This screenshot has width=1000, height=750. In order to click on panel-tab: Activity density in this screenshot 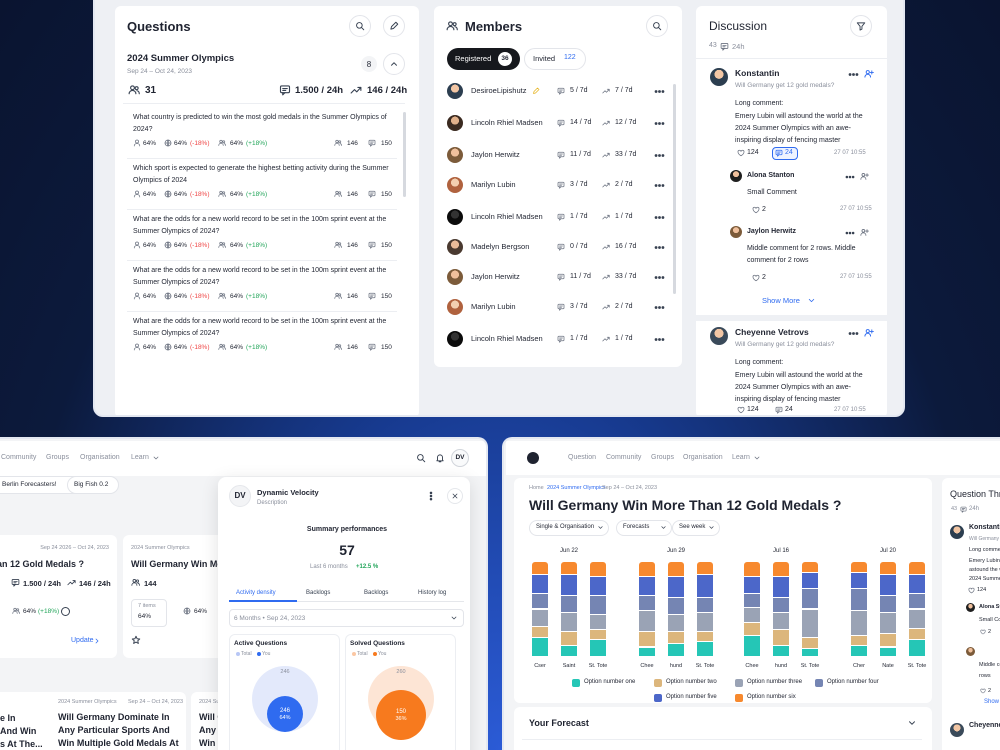, I will do `click(256, 593)`.